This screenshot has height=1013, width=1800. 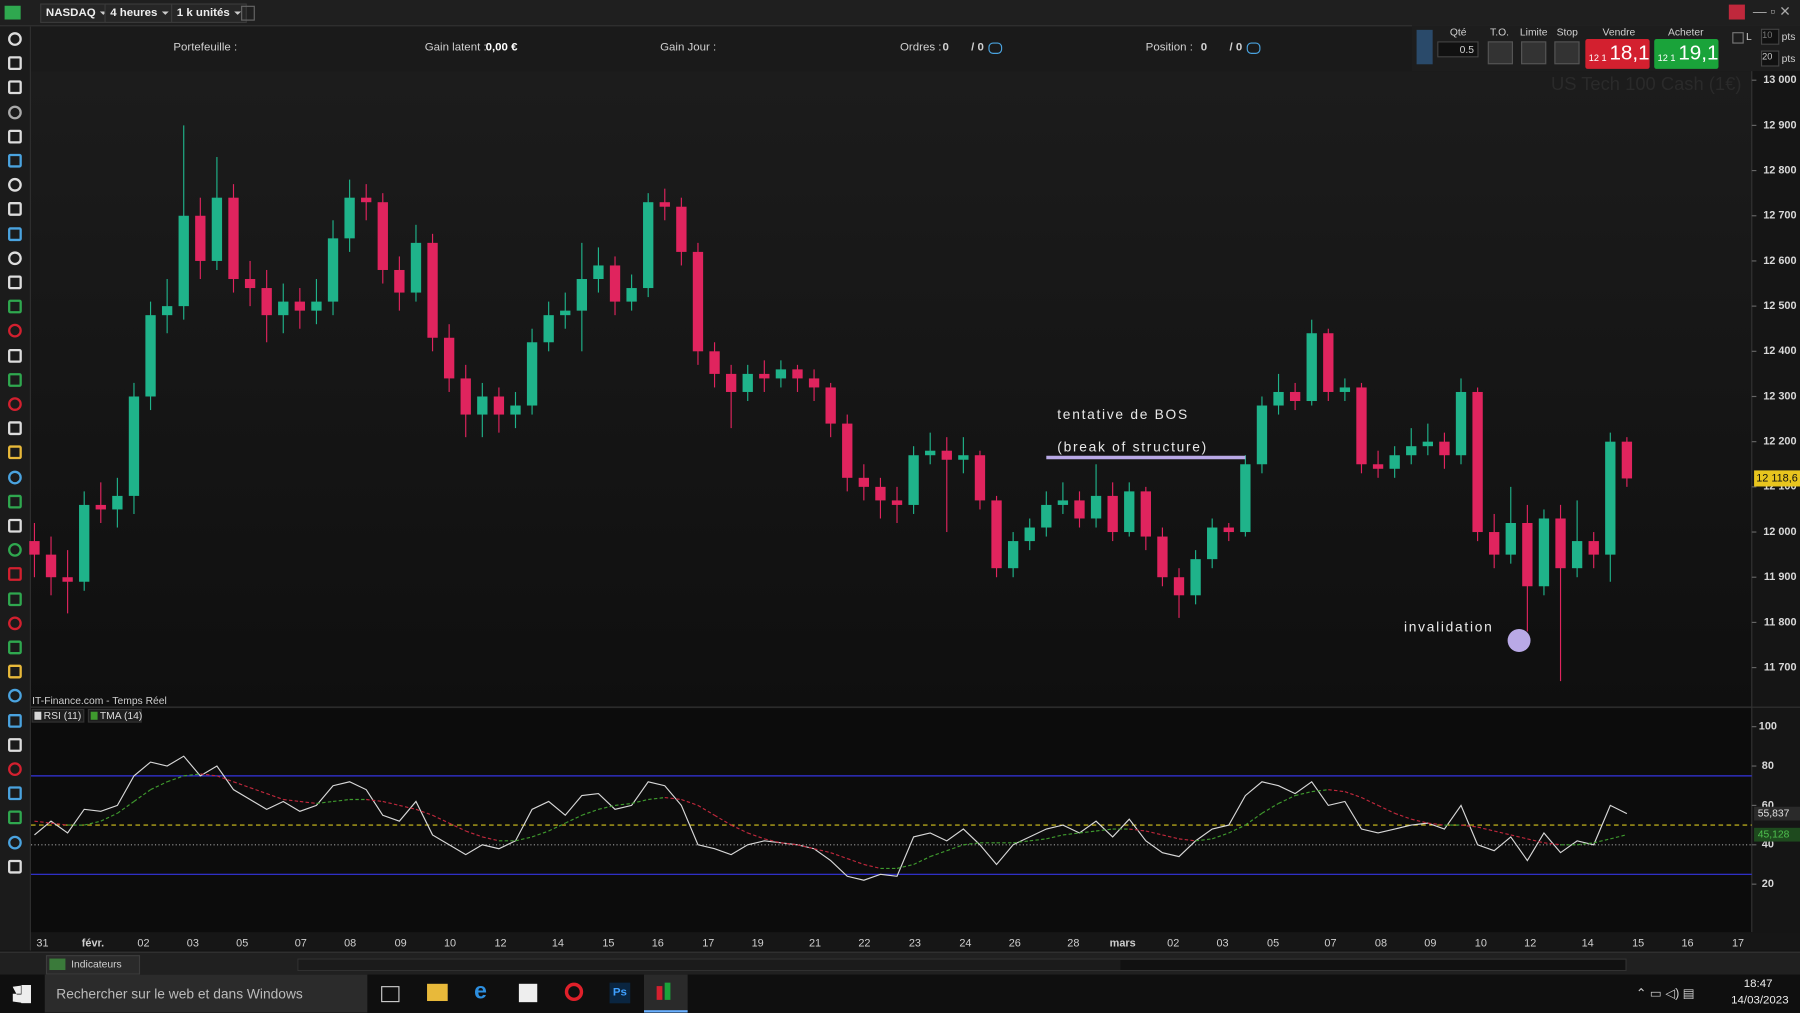 I want to click on data-source: IT-Finance.com - Temps Réel, so click(x=99, y=701).